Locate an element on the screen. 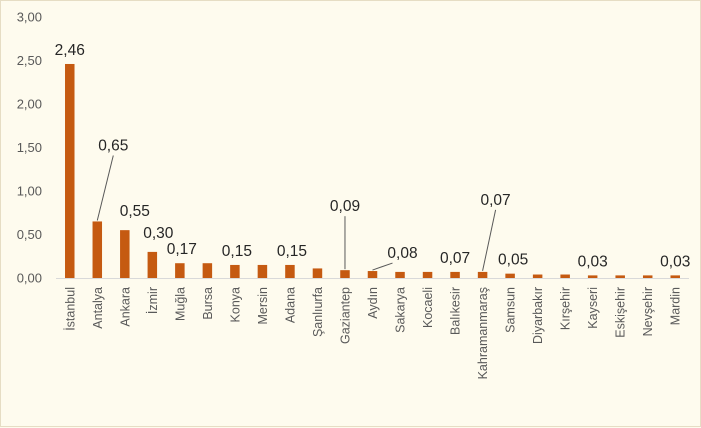 Image resolution: width=701 pixels, height=428 pixels. y-tick-label: 0,50 is located at coordinates (29, 234).